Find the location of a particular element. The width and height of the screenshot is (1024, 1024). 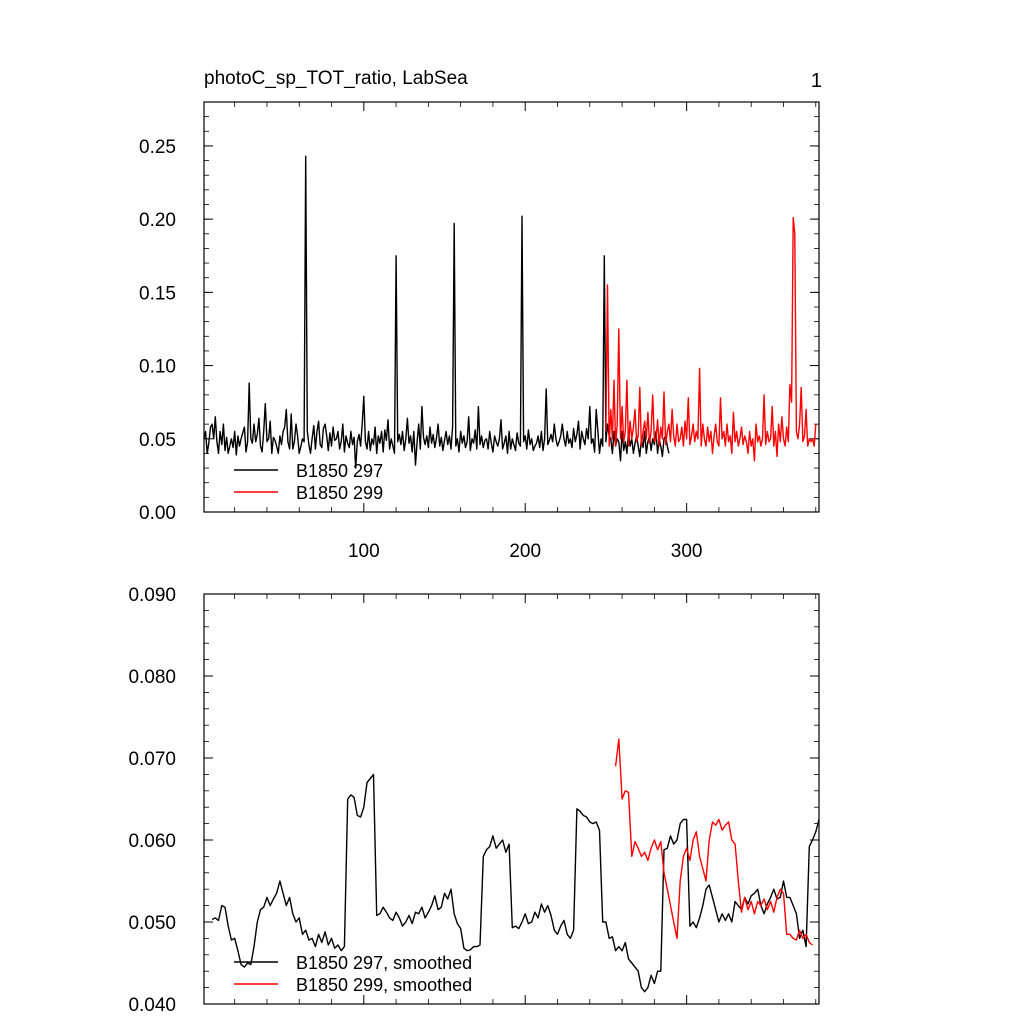

bottom-y-tick-label: 0.090 is located at coordinates (152, 595).